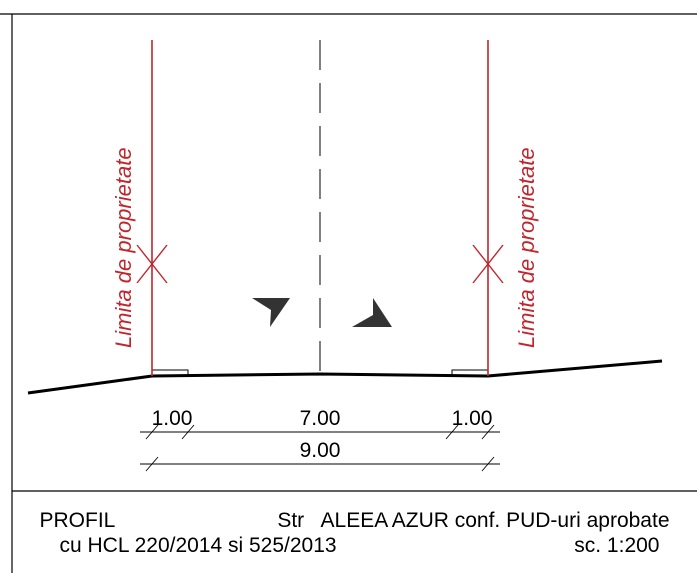 The width and height of the screenshot is (697, 573). I want to click on dimension-line-total, so click(320, 464).